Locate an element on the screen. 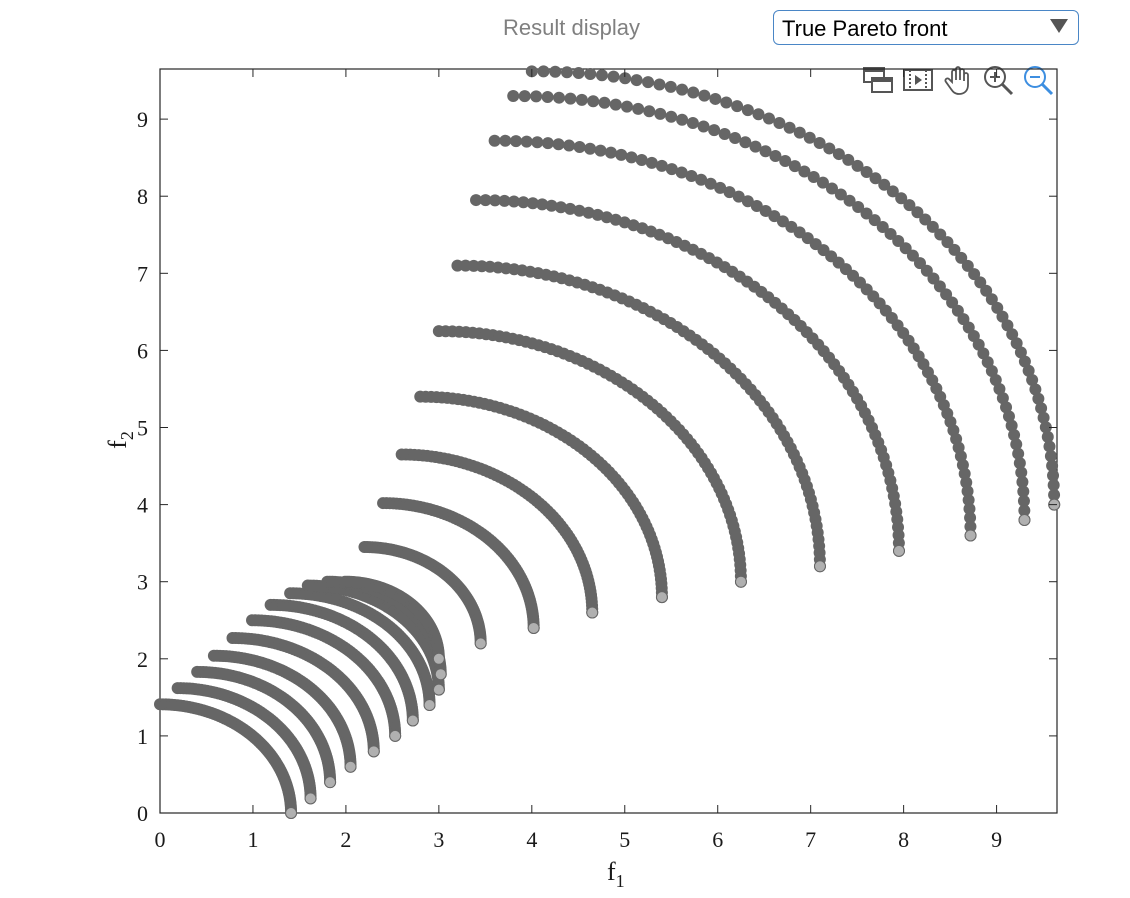 The height and width of the screenshot is (898, 1130). chevron-down-icon is located at coordinates (1059, 26).